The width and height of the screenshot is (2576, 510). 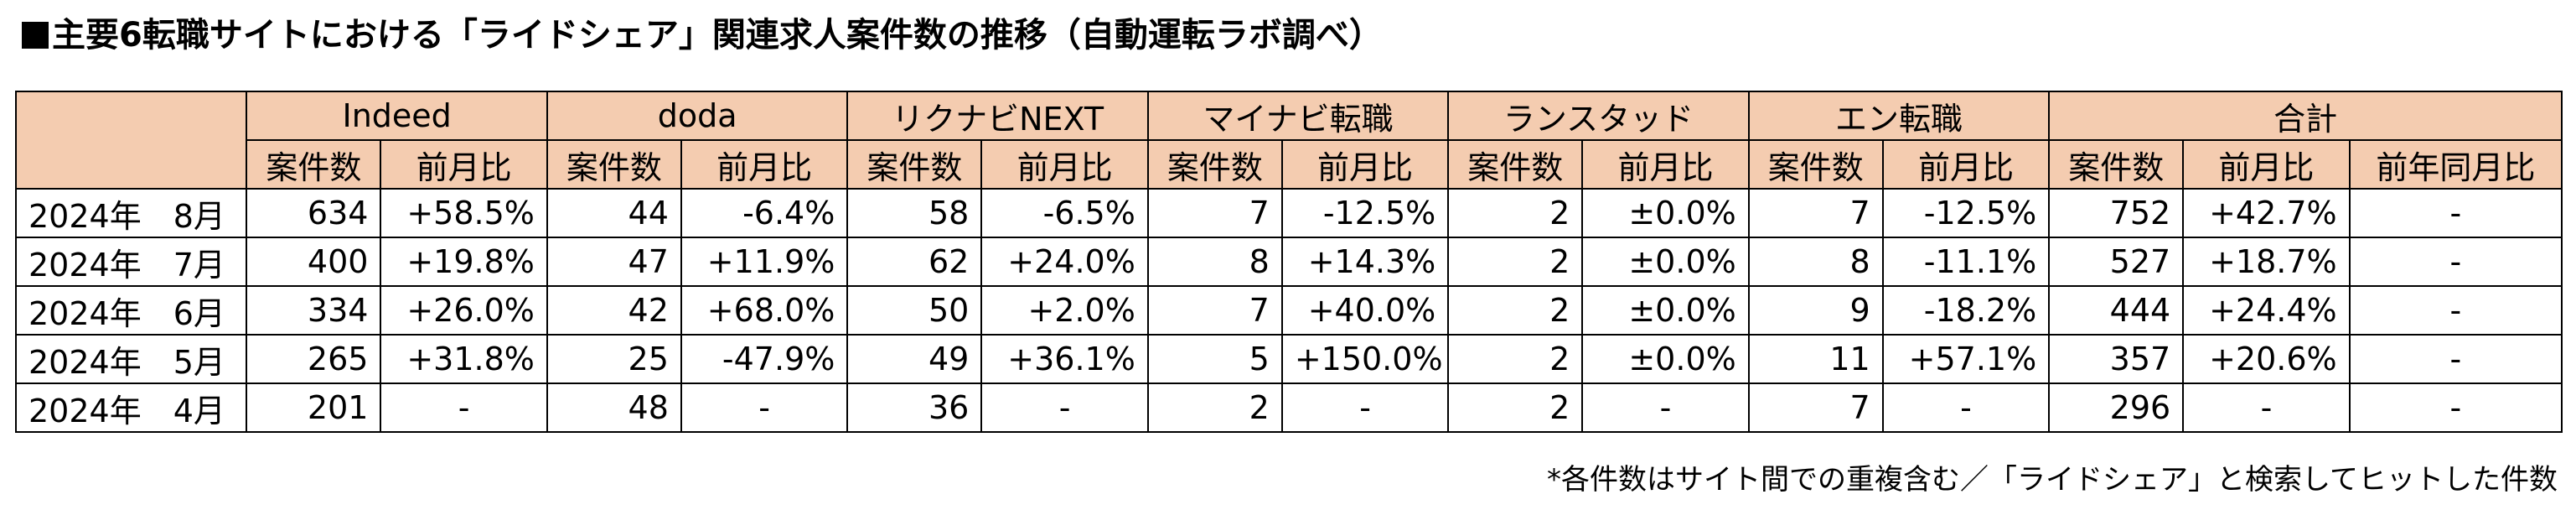 I want to click on count-cell: 634, so click(x=314, y=213).